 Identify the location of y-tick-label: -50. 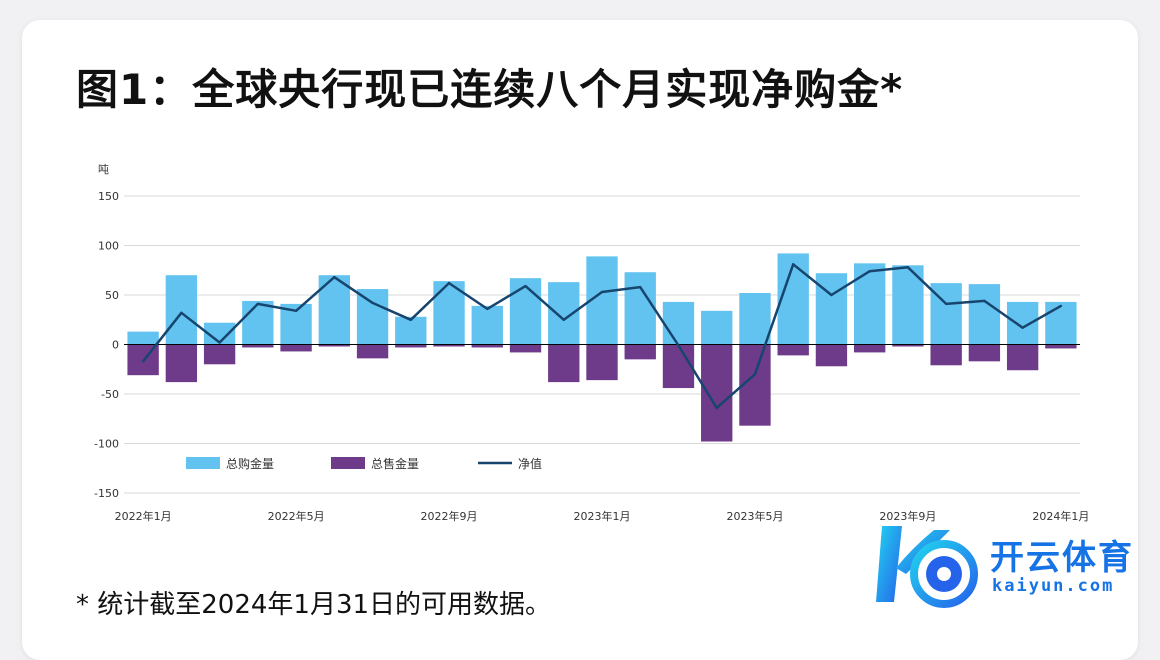
(110, 394).